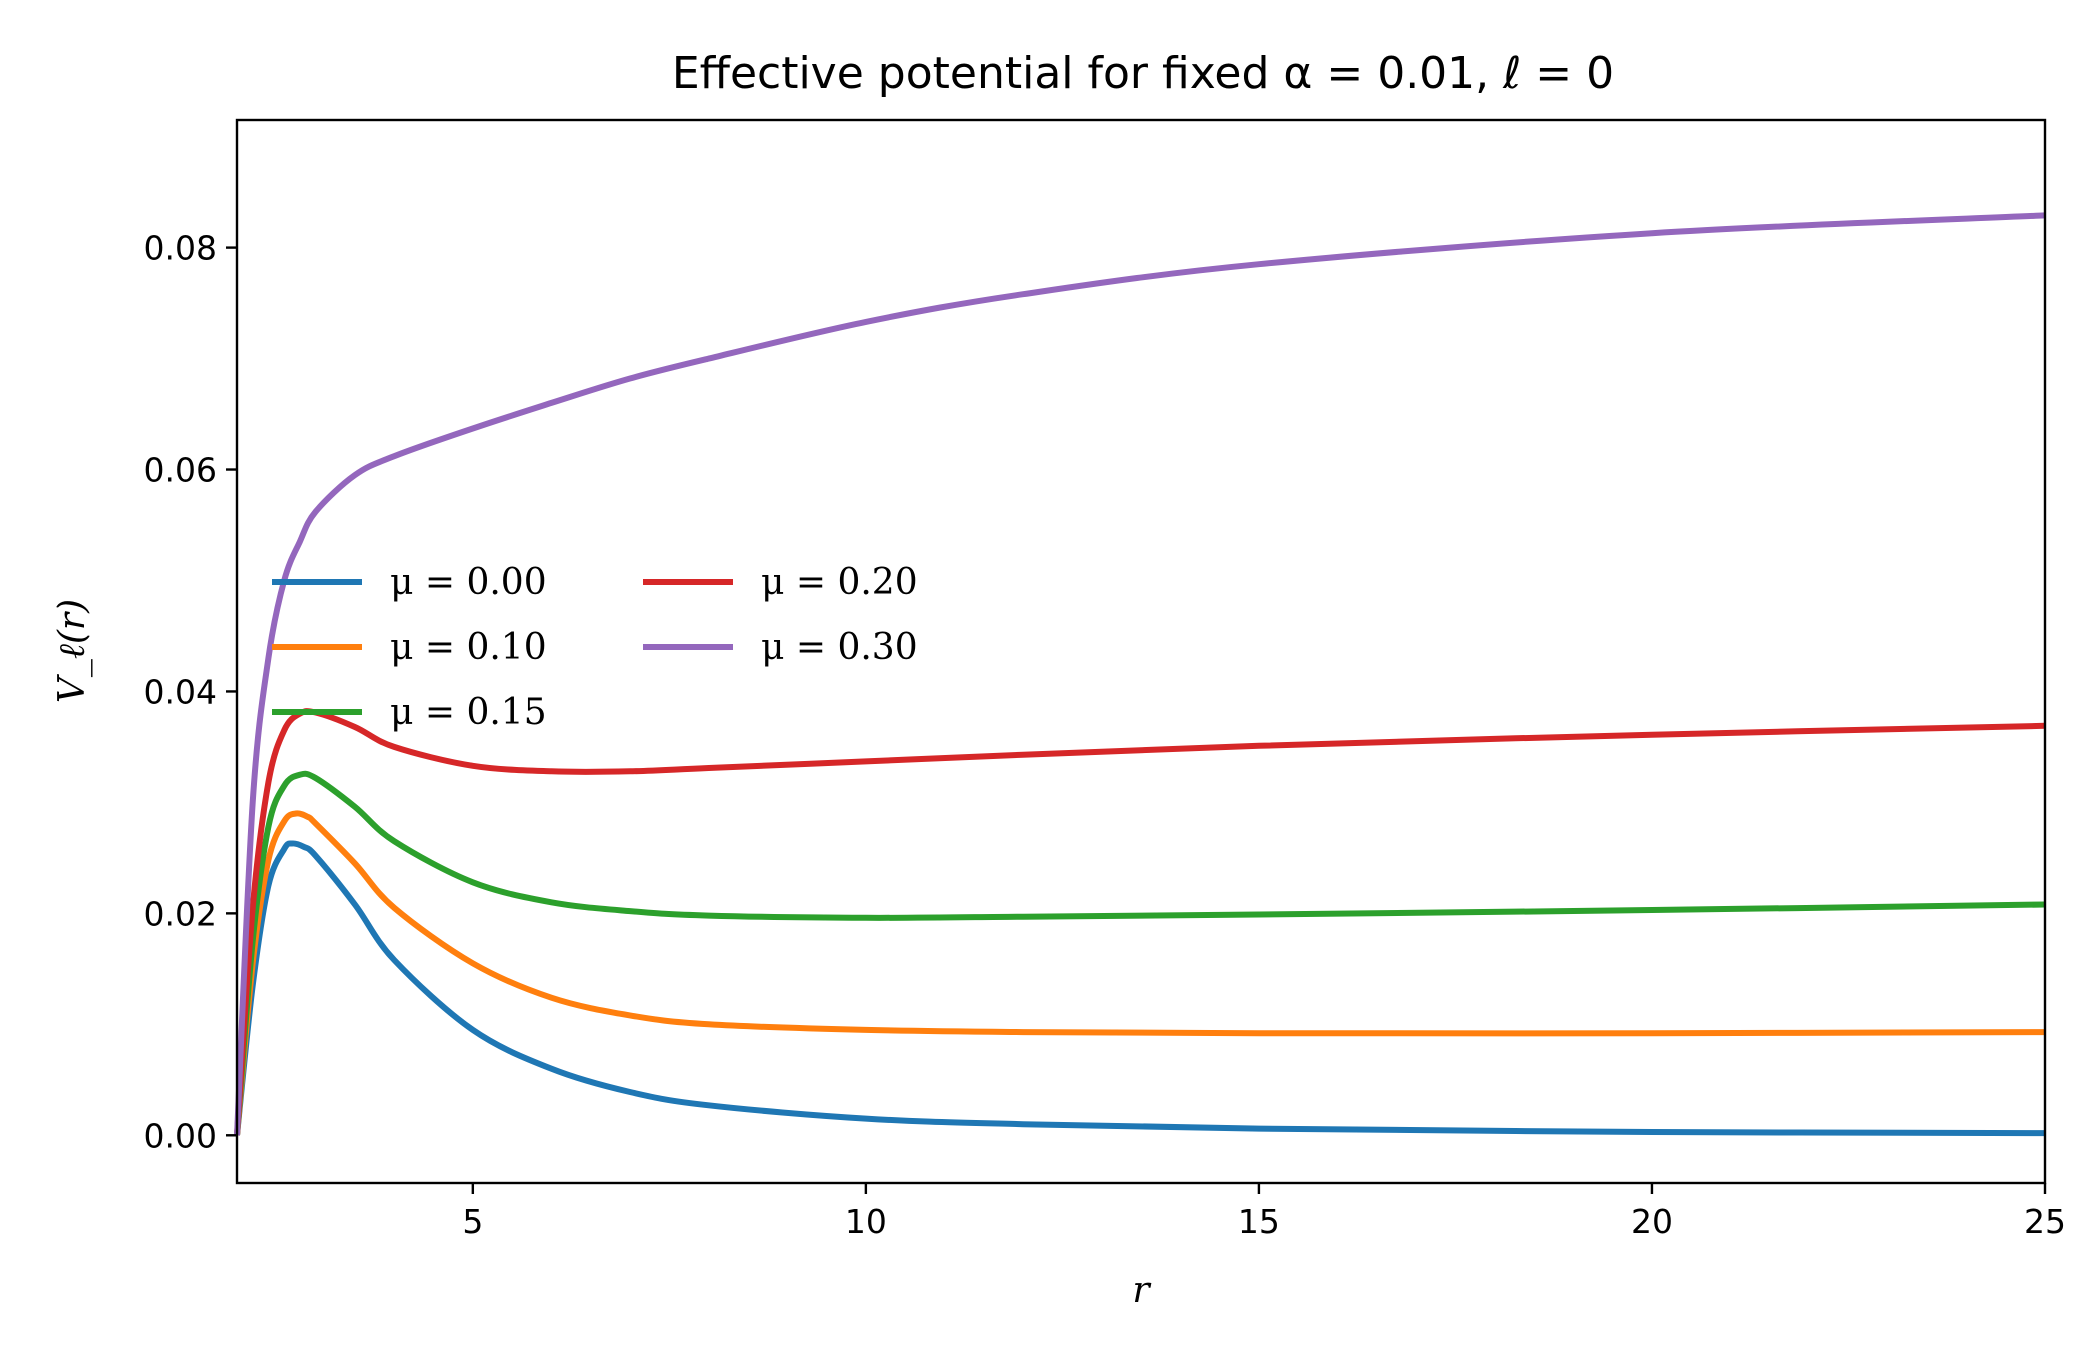  Describe the element at coordinates (180, 248) in the screenshot. I see `y-tick-label: 0.08` at that location.